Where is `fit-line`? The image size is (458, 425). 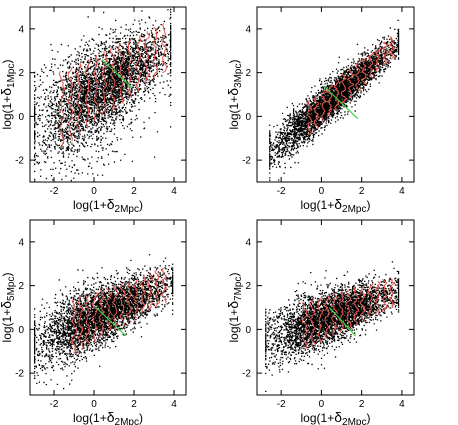
fit-line is located at coordinates (341, 102).